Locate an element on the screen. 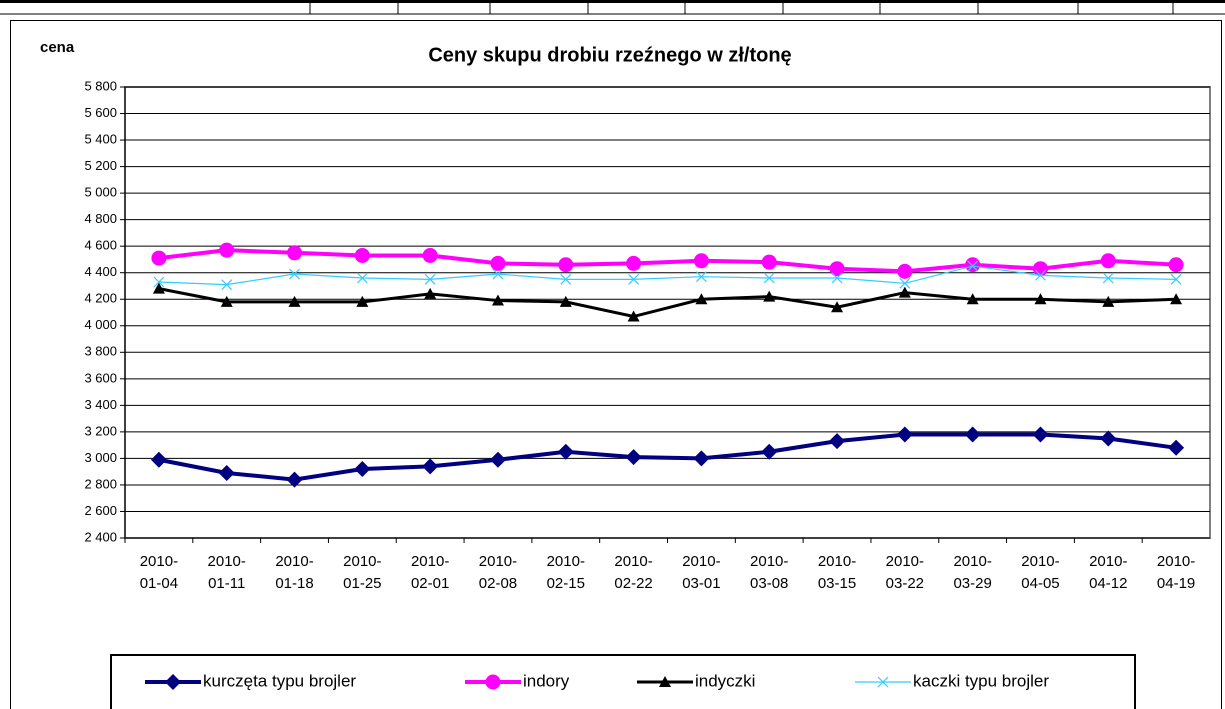  x-tick-label-part: 01-11 is located at coordinates (226, 583).